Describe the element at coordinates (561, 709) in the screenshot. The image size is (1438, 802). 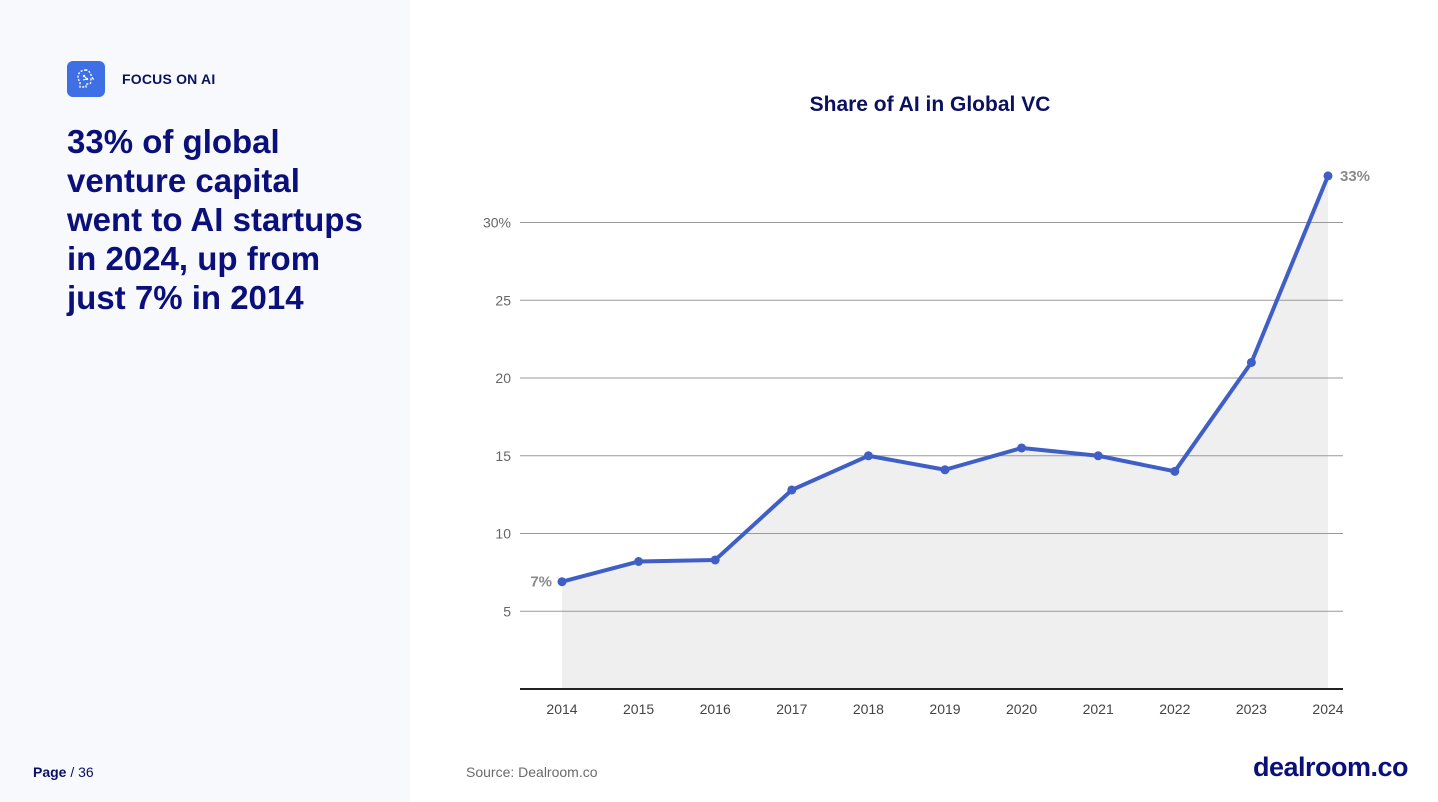
I see `x-tick-label: 2014` at that location.